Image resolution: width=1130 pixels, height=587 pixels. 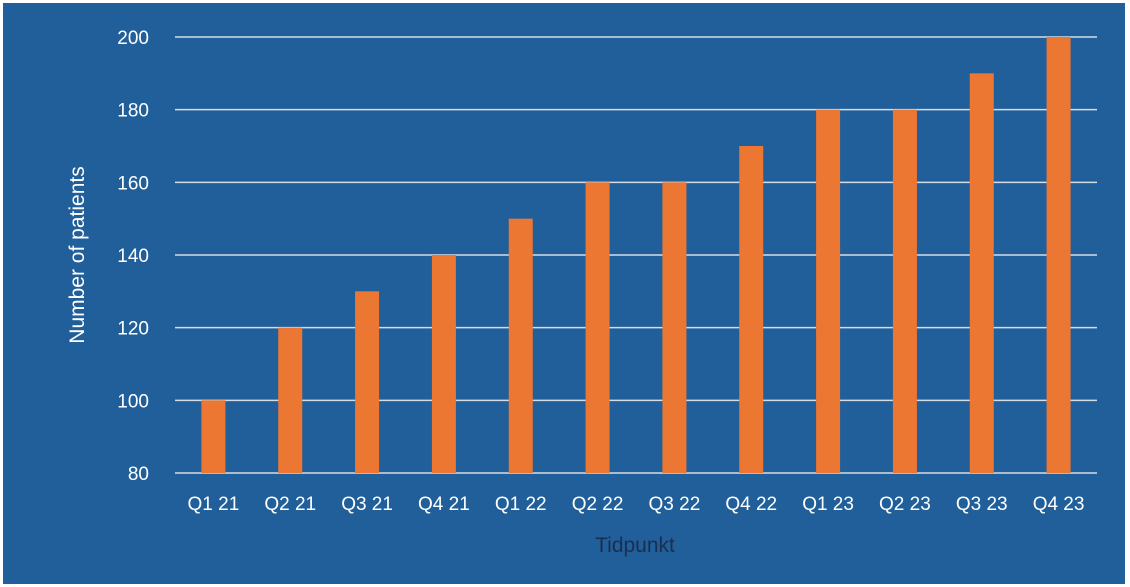 What do you see at coordinates (982, 504) in the screenshot?
I see `x-tick-label: Q3 23` at bounding box center [982, 504].